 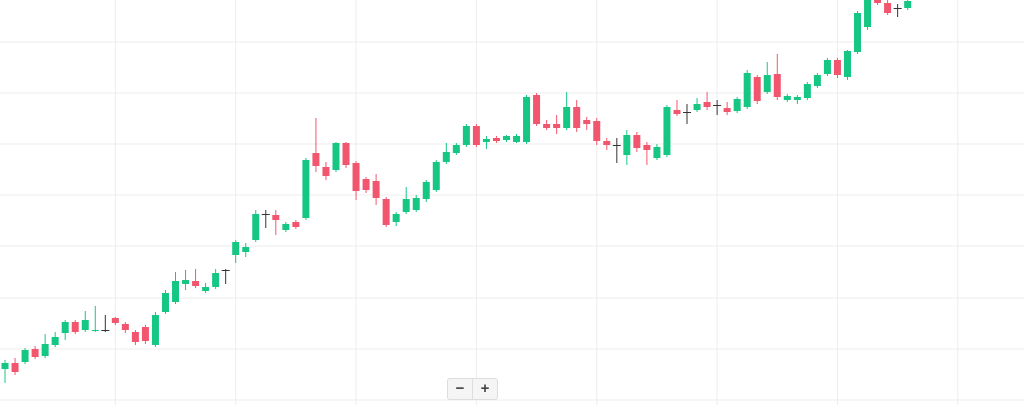 I want to click on zoom-out-button: −, so click(x=460, y=388).